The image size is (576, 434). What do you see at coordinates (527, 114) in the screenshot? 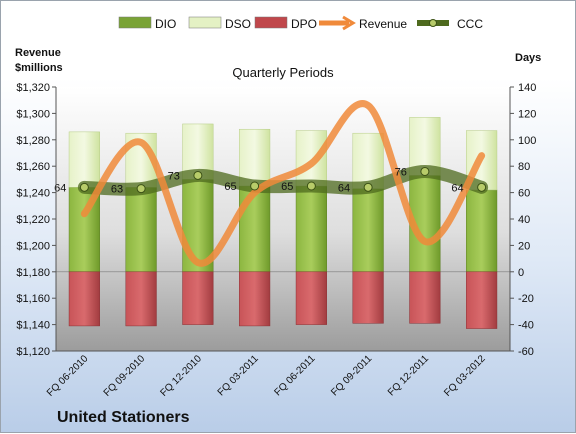
I see `right-tick-label: 120` at bounding box center [527, 114].